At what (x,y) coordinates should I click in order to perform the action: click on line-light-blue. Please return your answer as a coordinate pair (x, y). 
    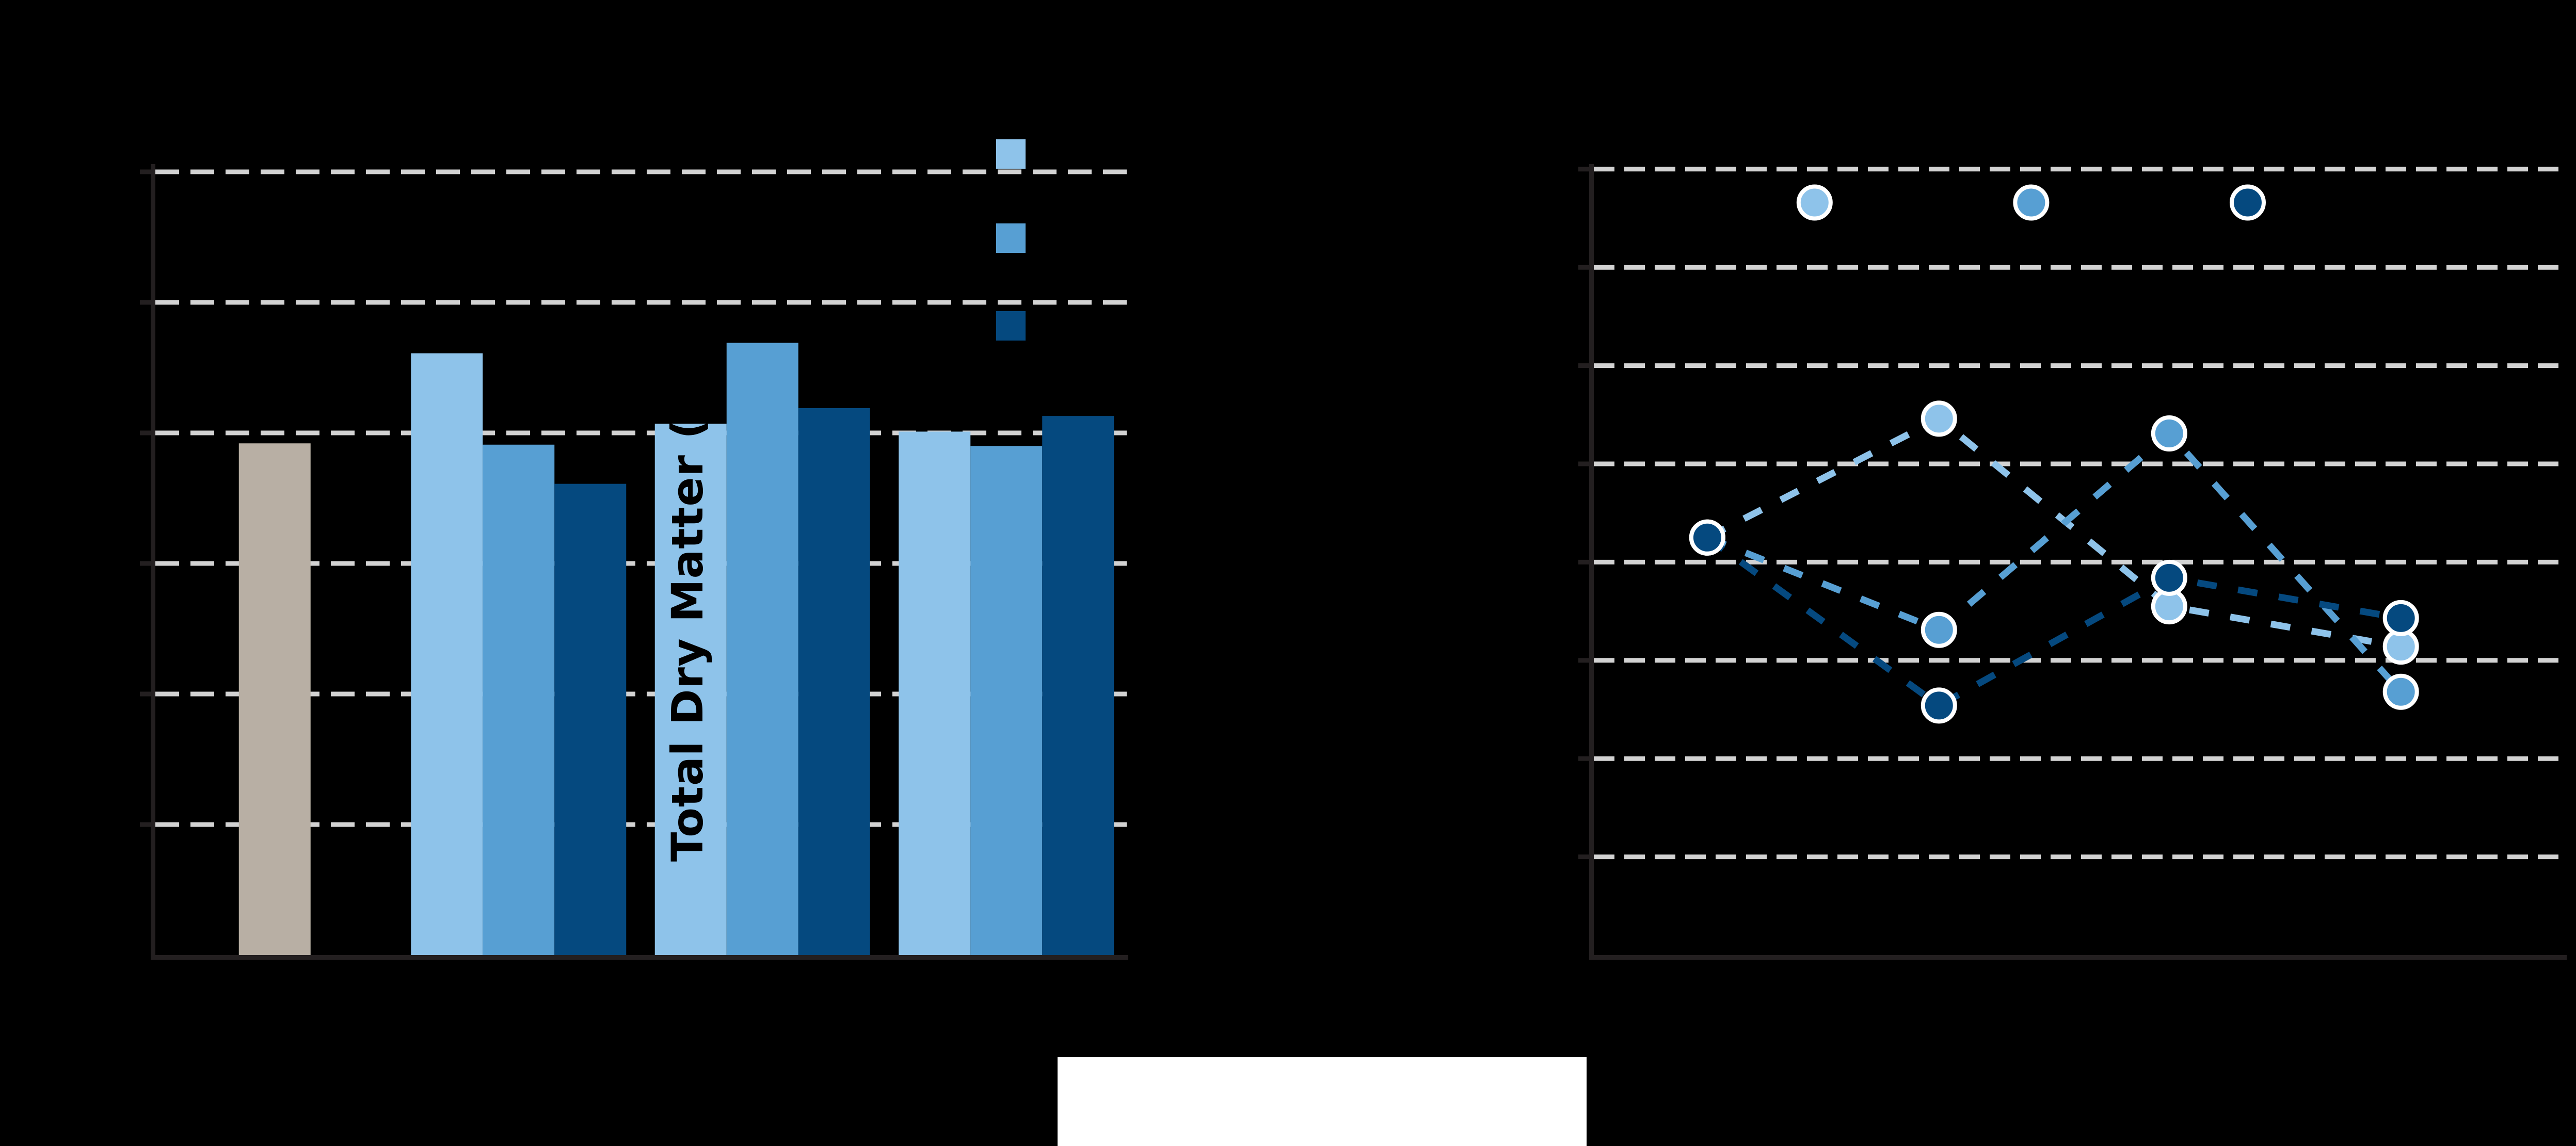
    Looking at the image, I should click on (2053, 532).